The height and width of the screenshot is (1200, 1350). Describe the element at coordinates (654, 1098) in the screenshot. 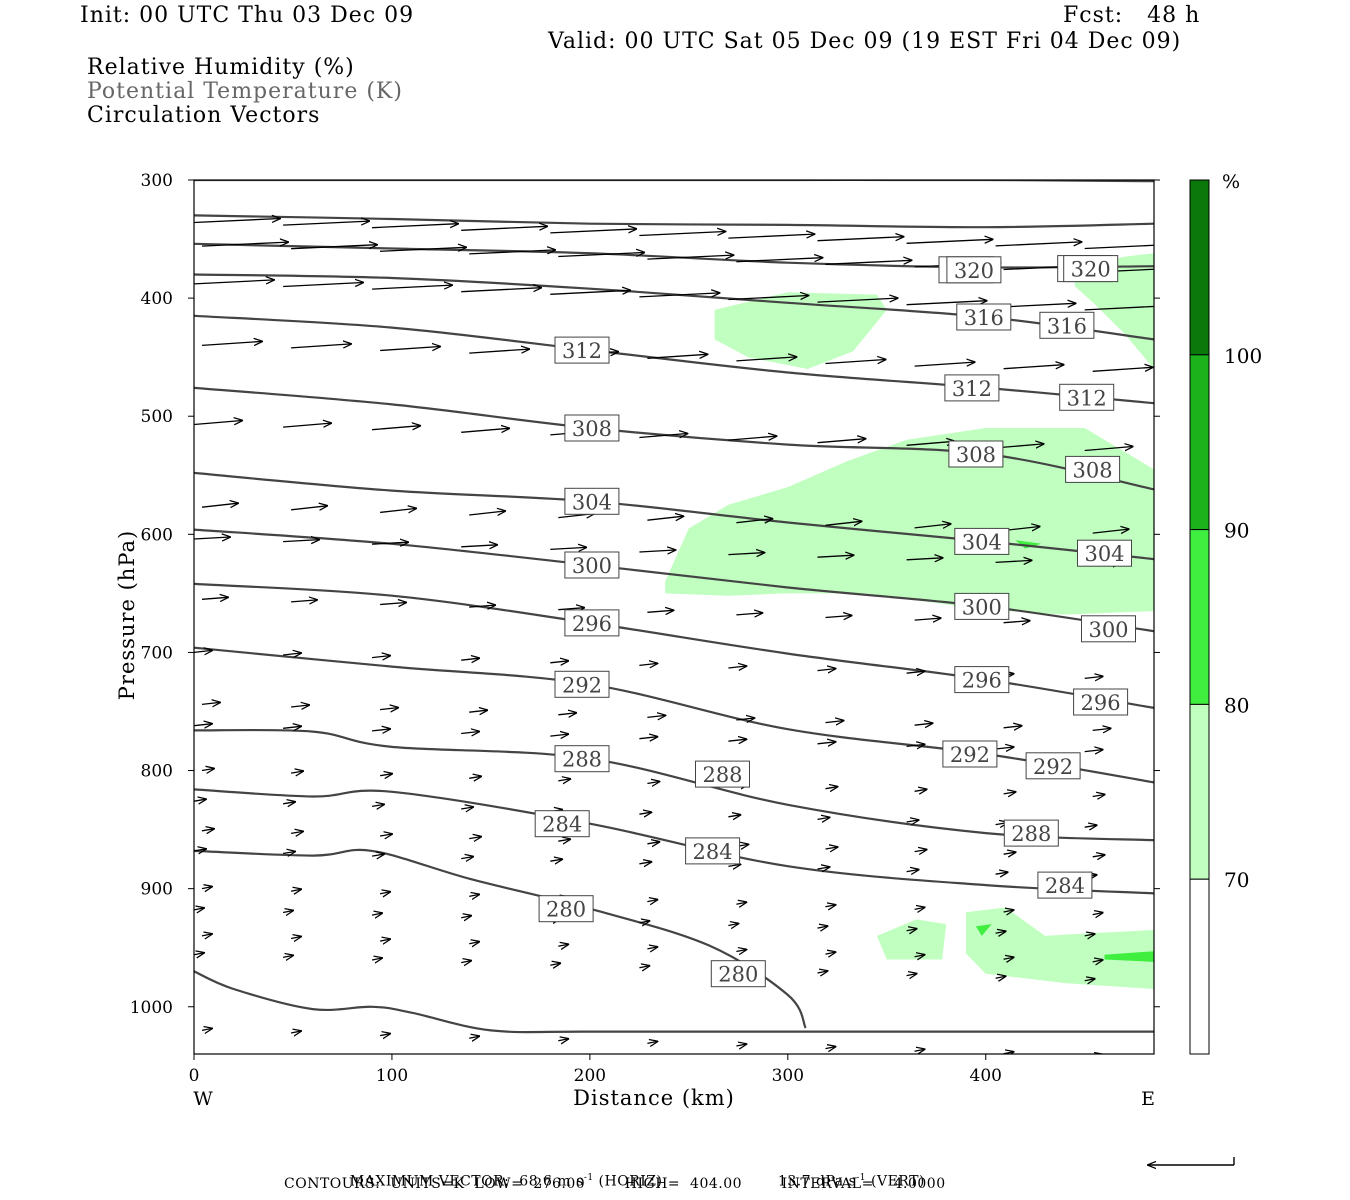

I see `x-axis-label: Distance (km)` at that location.